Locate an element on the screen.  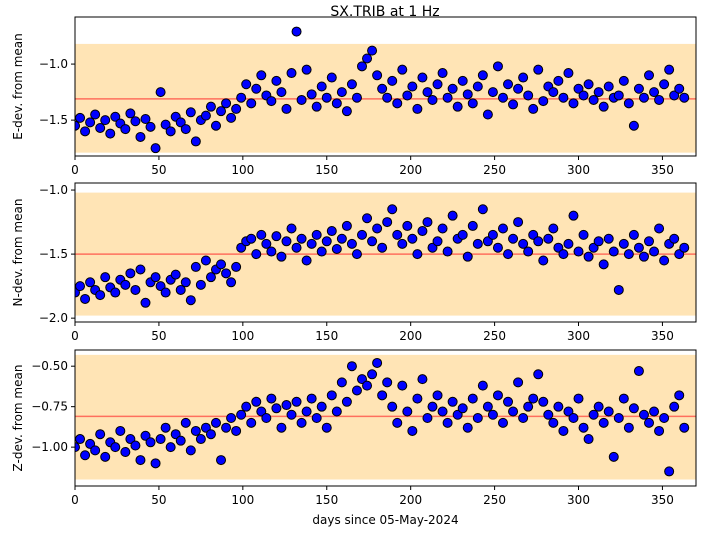
y-tick-label: −0.50 is located at coordinates (49, 366).